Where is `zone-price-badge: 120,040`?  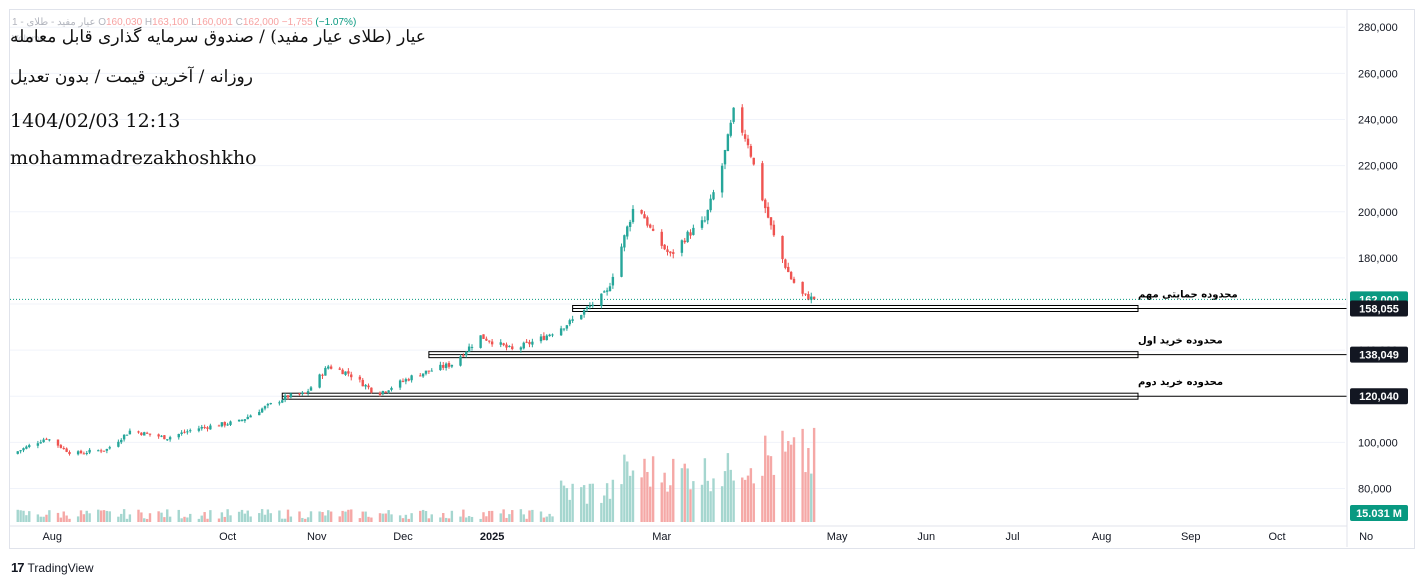
zone-price-badge: 120,040 is located at coordinates (1379, 397).